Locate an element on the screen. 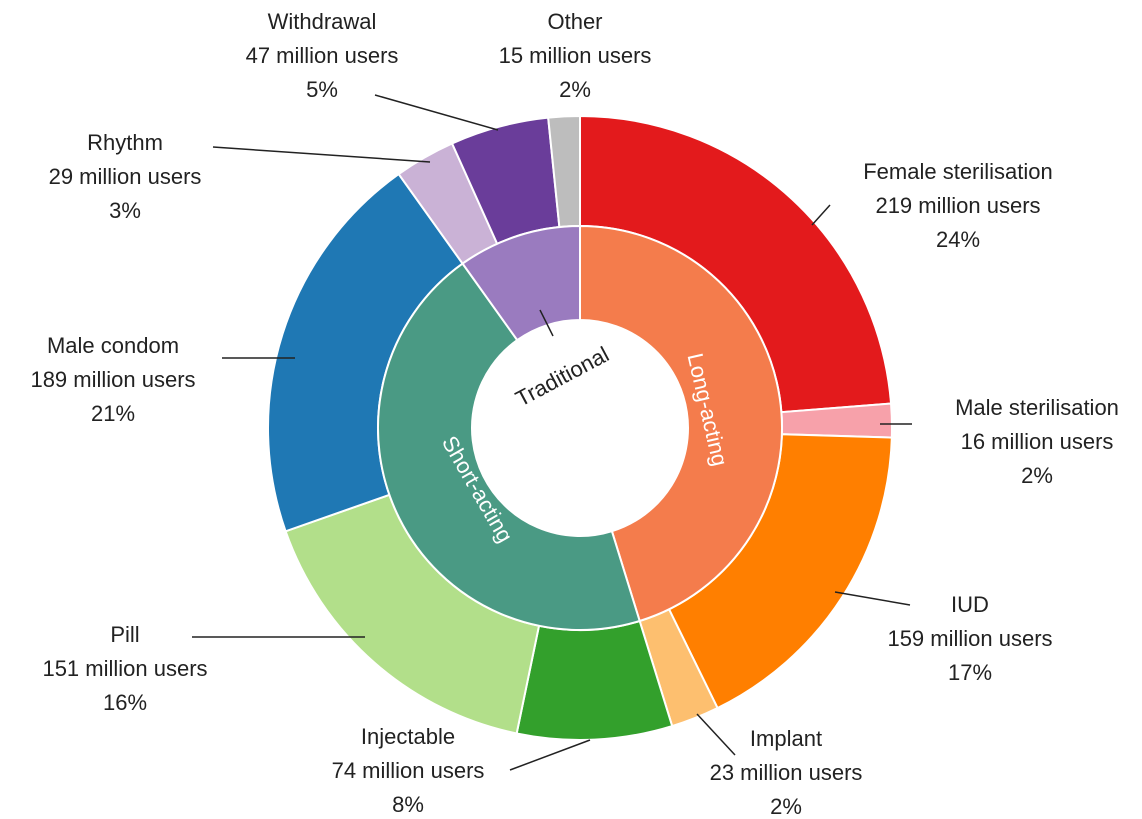 This screenshot has height=819, width=1142. segment-name: Female sterilisation is located at coordinates (958, 171).